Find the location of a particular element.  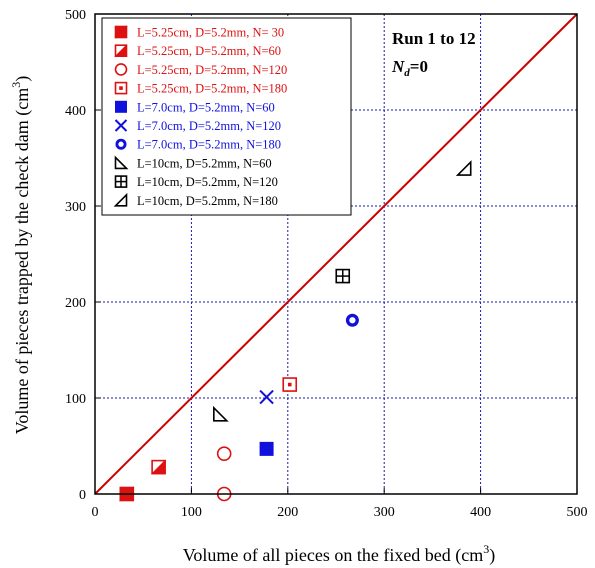

legend-label-9: L=10cm, D=5.2mm, N=180 is located at coordinates (207, 201).